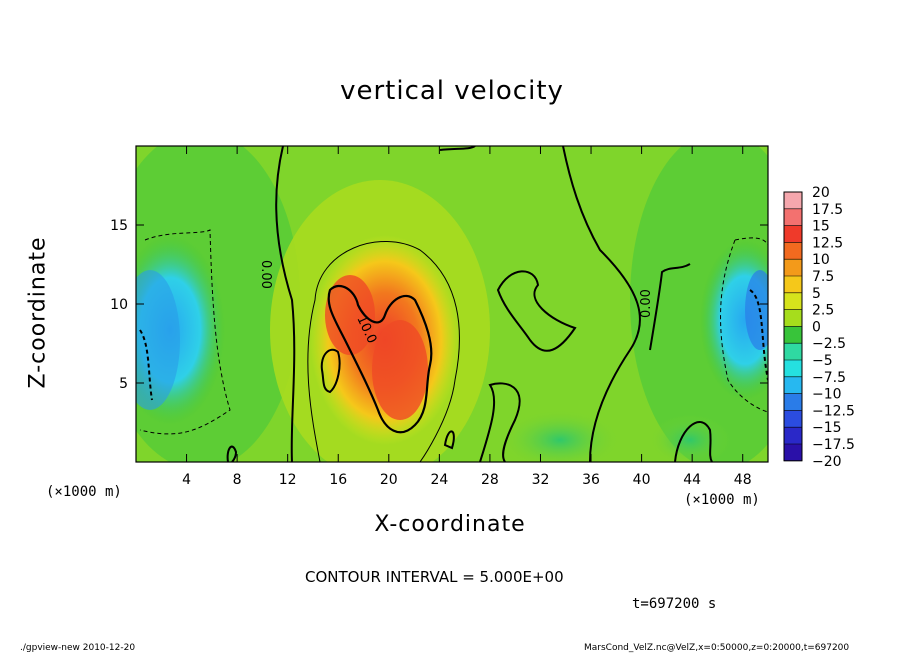  Describe the element at coordinates (119, 226) in the screenshot. I see `y-tick-label: 15` at that location.